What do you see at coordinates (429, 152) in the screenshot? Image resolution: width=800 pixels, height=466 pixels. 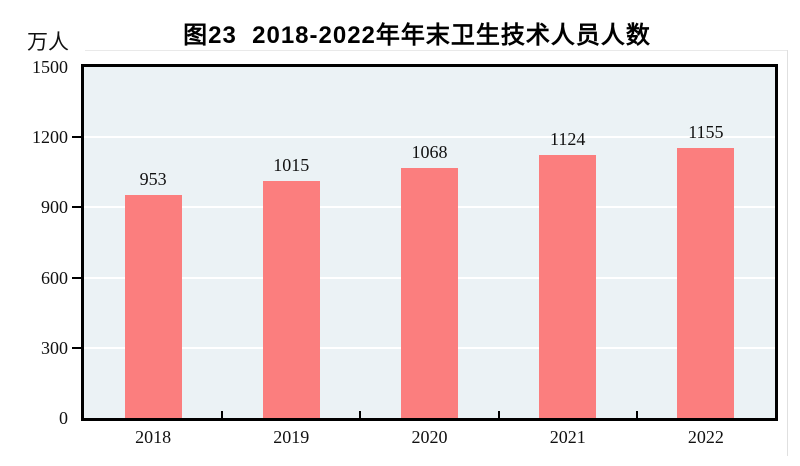 I see `bar-value-label: 1068` at bounding box center [429, 152].